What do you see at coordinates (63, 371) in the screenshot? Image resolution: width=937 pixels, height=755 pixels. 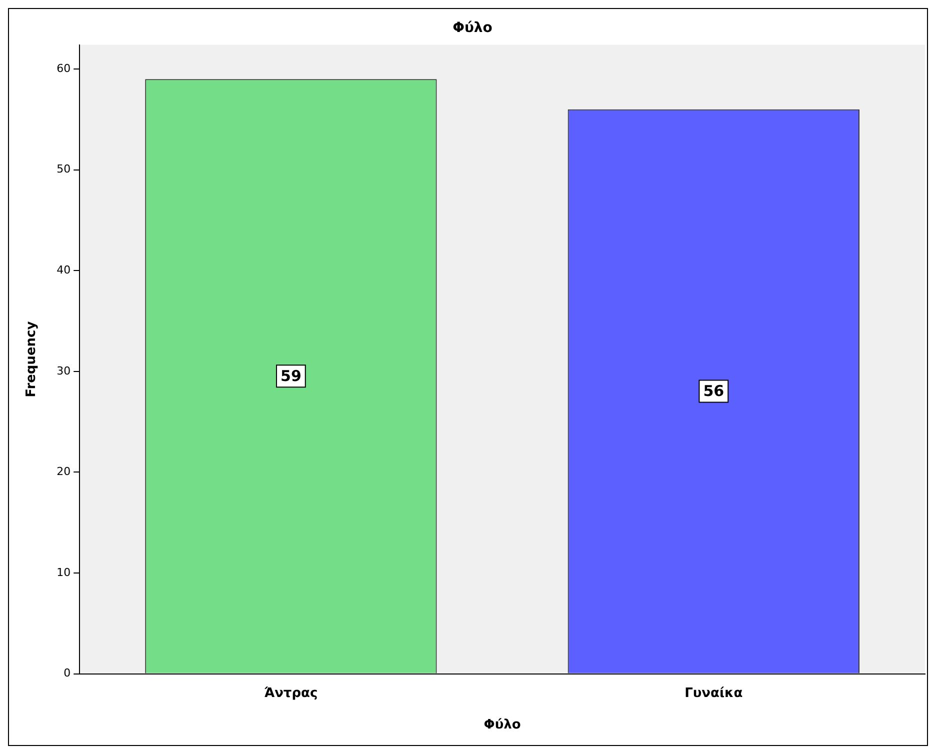 I see `y-tick-label: 30` at bounding box center [63, 371].